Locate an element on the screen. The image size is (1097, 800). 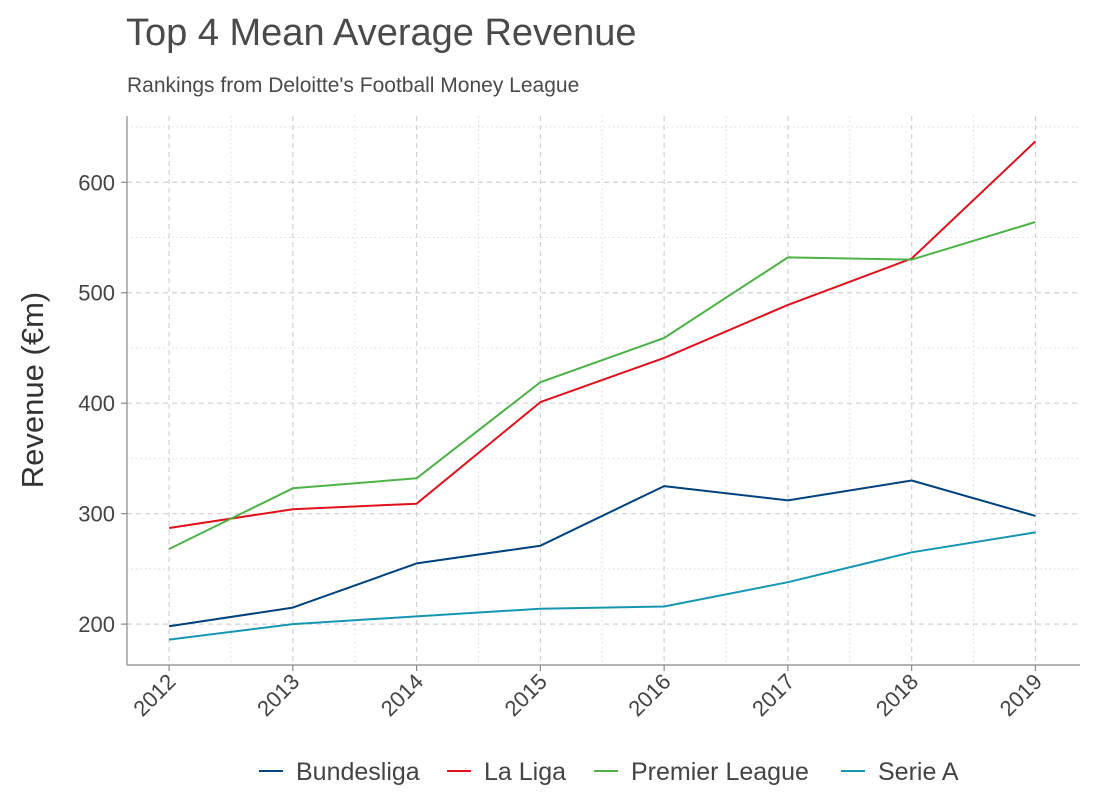
series-line-serie-a is located at coordinates (602, 586).